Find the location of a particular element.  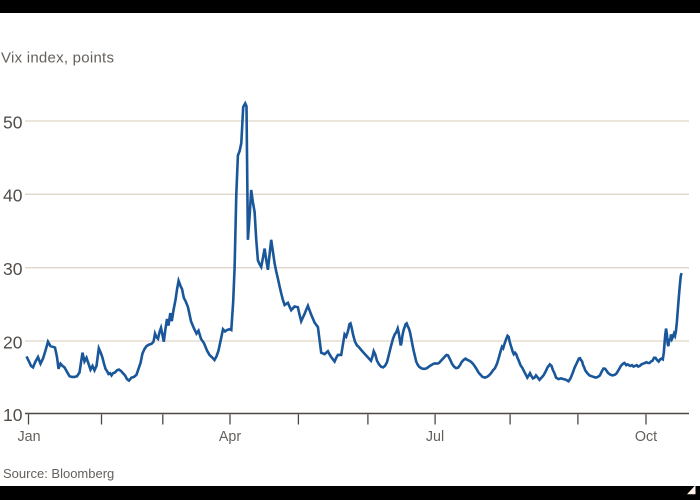

svg-text: 30 is located at coordinates (13, 269).